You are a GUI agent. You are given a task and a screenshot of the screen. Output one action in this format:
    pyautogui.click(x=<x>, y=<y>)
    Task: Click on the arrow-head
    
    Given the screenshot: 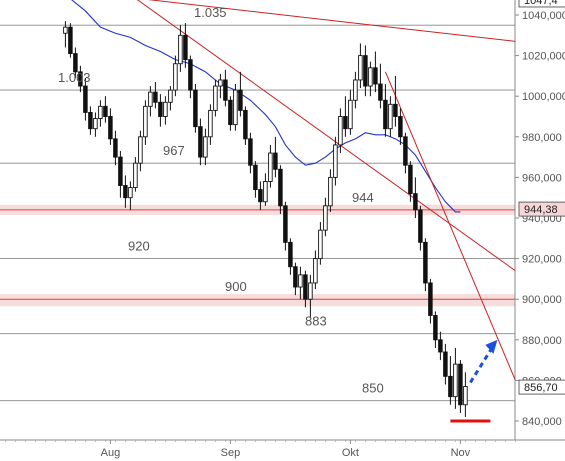 What is the action you would take?
    pyautogui.click(x=491, y=346)
    